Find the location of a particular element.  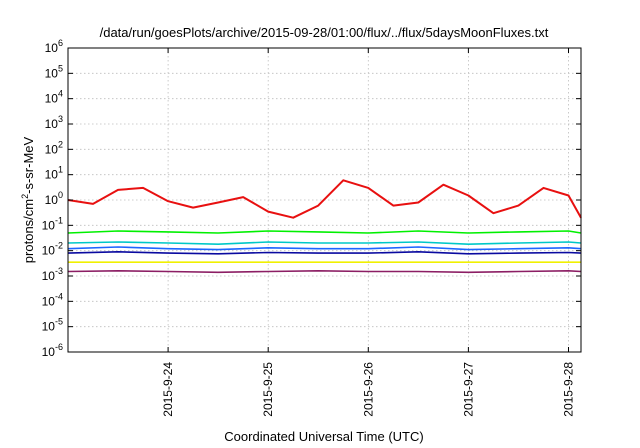

y-tick-label: 10⁻³ is located at coordinates (52, 274).